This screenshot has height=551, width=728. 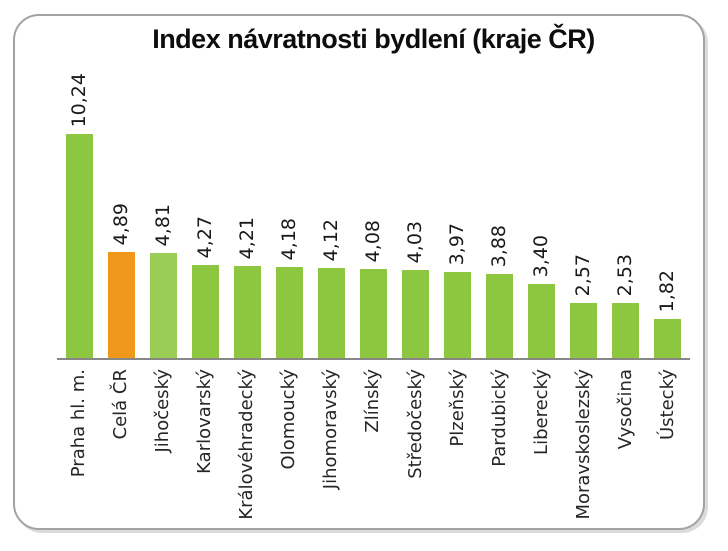 I want to click on x-axis-label: Královéhradecký, so click(x=247, y=444).